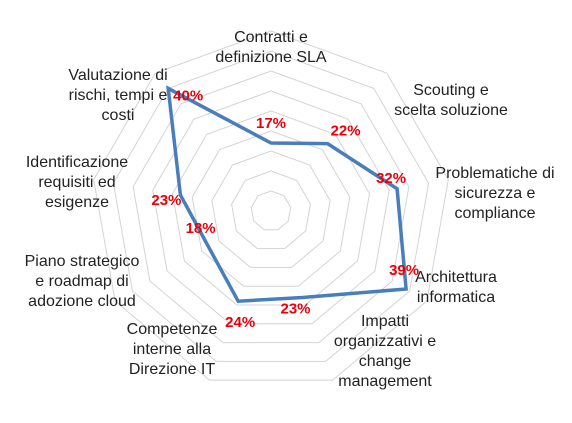  Describe the element at coordinates (385, 351) in the screenshot. I see `category-label: Impatti organizzativi e change management` at that location.